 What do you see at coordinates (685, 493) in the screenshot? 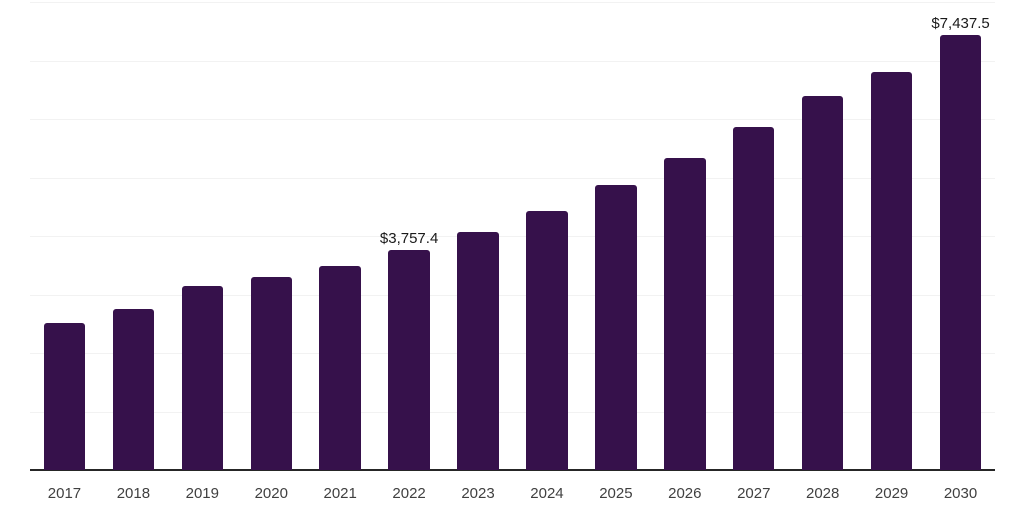
I see `tick-label-2026: 2026` at bounding box center [685, 493].